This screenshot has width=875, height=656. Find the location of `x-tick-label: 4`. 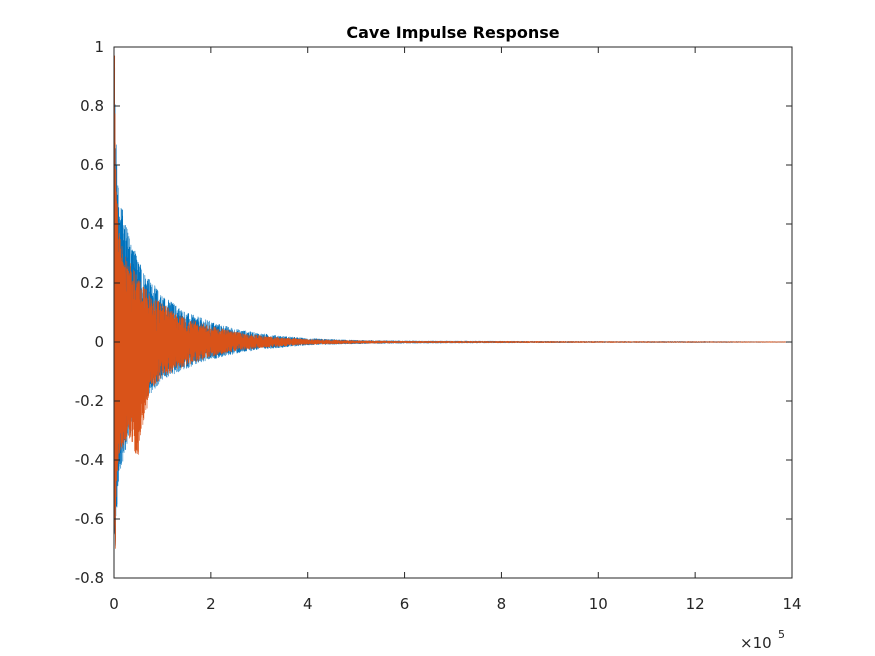

x-tick-label: 4 is located at coordinates (308, 604).